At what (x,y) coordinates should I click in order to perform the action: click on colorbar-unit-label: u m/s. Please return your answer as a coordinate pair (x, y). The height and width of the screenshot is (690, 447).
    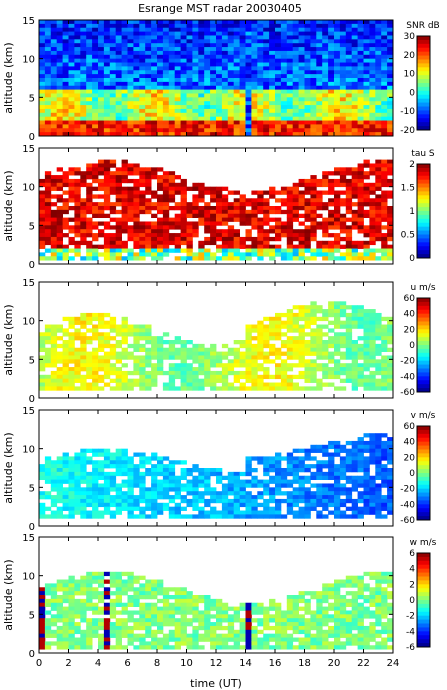
    Looking at the image, I should click on (422, 288).